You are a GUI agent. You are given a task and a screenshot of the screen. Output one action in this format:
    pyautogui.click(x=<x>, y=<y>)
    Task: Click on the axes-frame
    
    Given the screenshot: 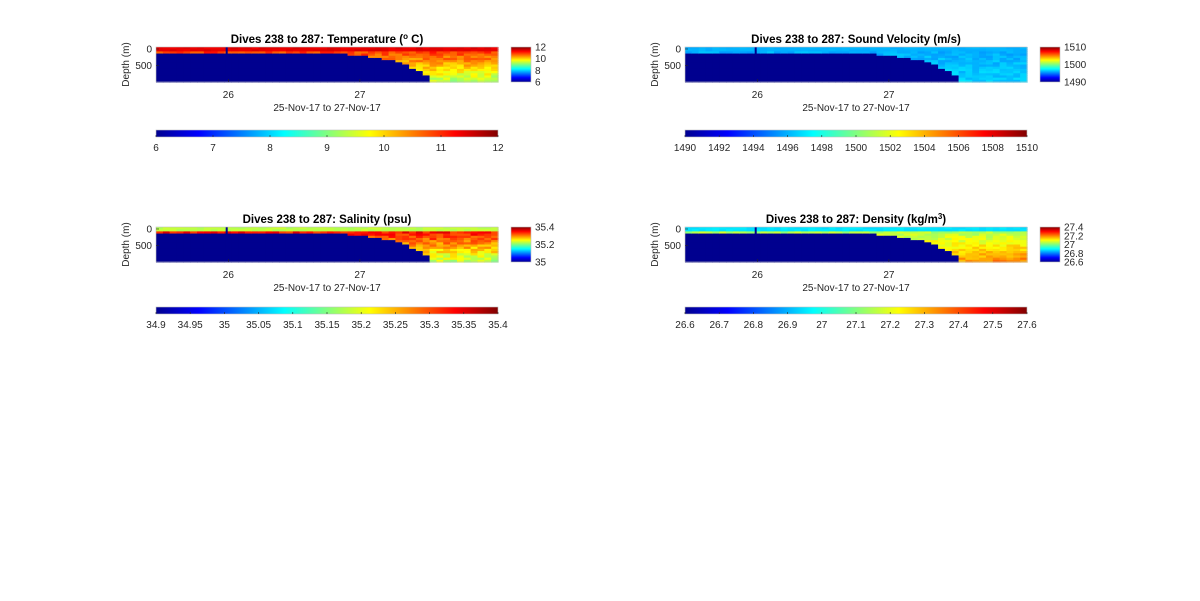 What is the action you would take?
    pyautogui.click(x=856, y=64)
    